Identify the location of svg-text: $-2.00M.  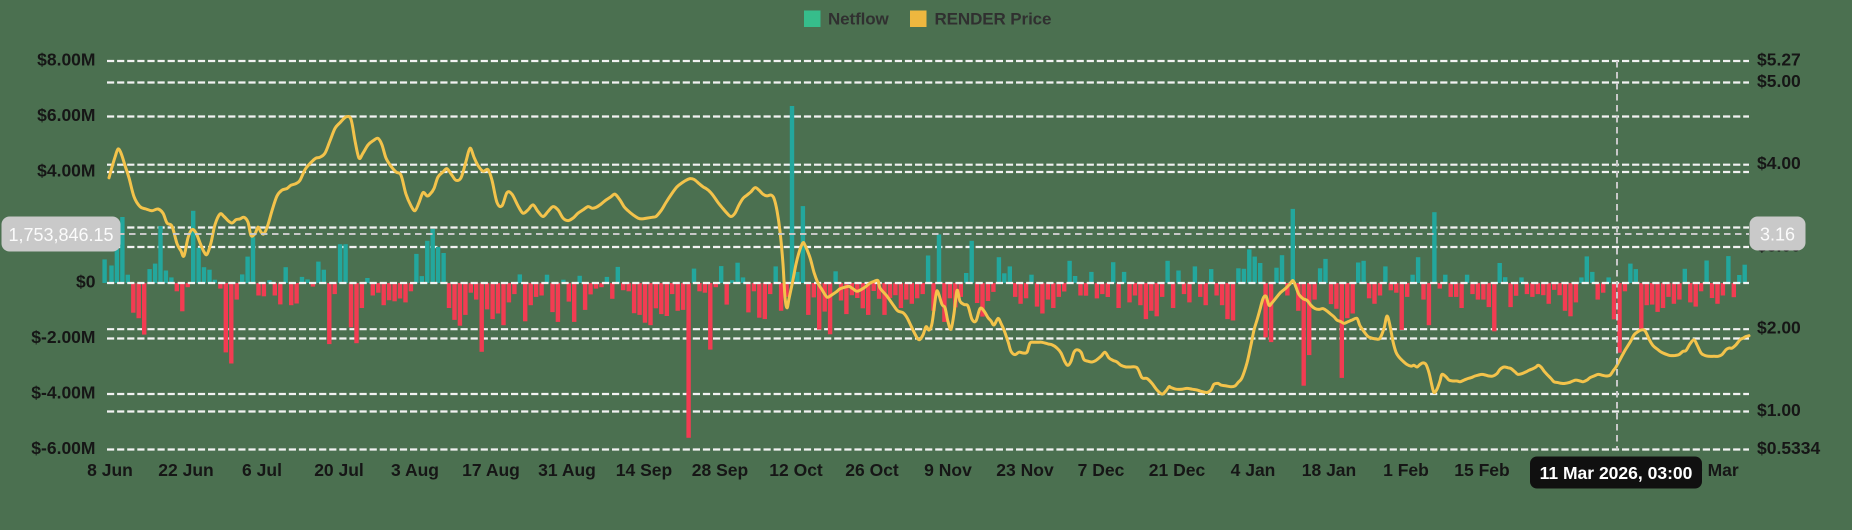
(63, 337).